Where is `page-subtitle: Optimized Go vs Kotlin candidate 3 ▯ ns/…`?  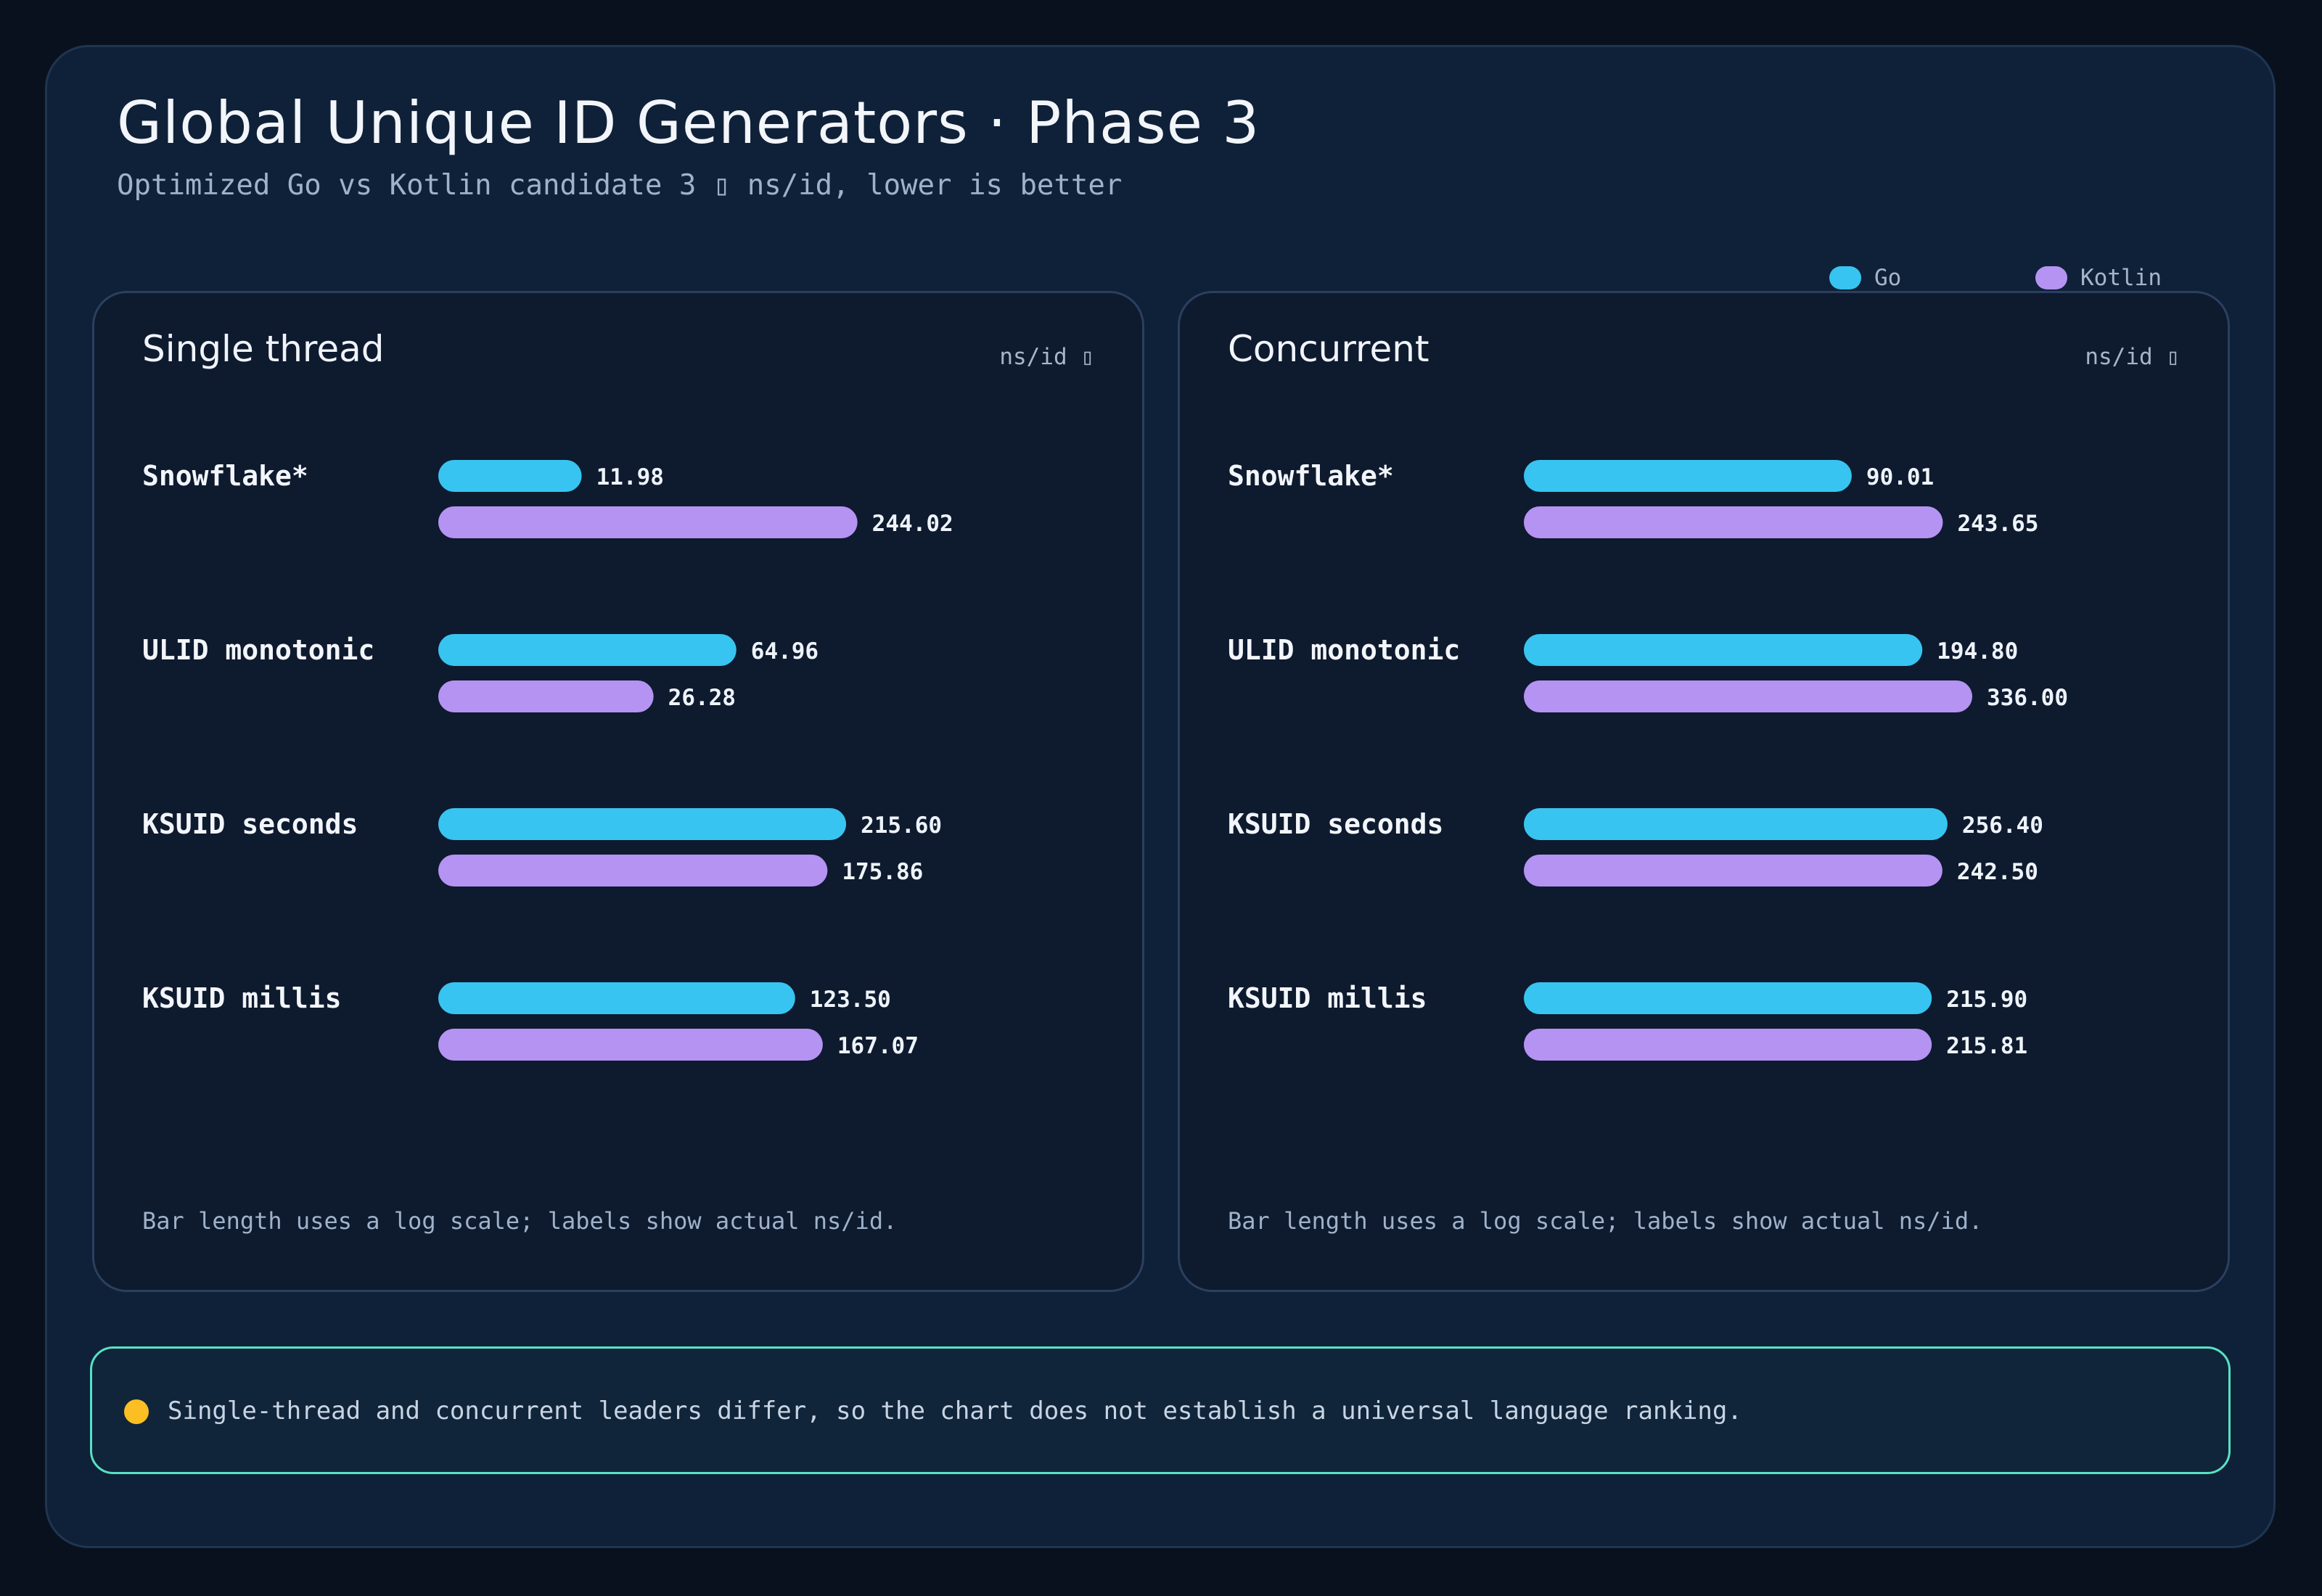
page-subtitle: Optimized Go vs Kotlin candidate 3 ▯ ns/… is located at coordinates (620, 186).